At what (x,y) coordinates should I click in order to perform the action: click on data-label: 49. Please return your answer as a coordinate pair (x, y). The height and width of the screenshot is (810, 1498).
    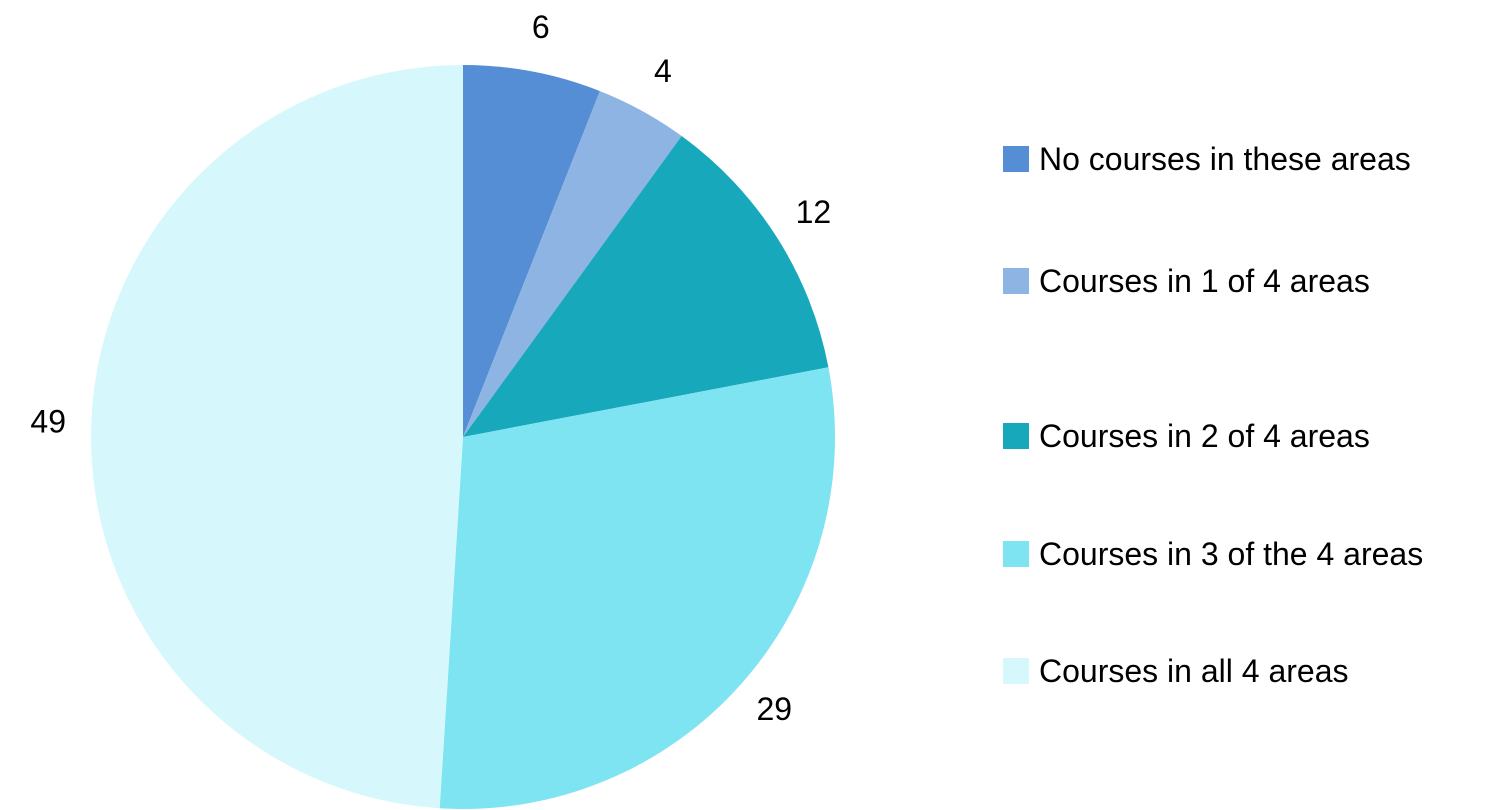
    Looking at the image, I should click on (48, 421).